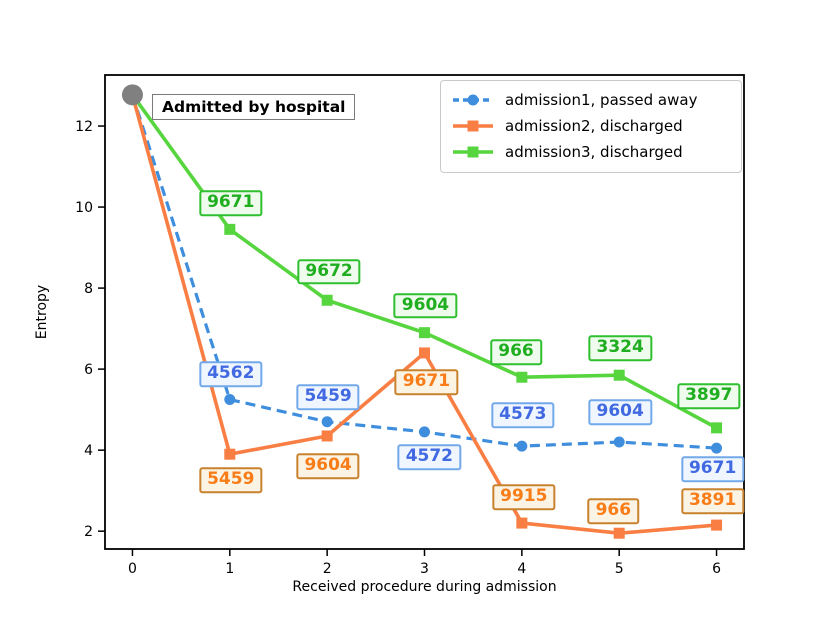  I want to click on annotation-green: 3897, so click(709, 396).